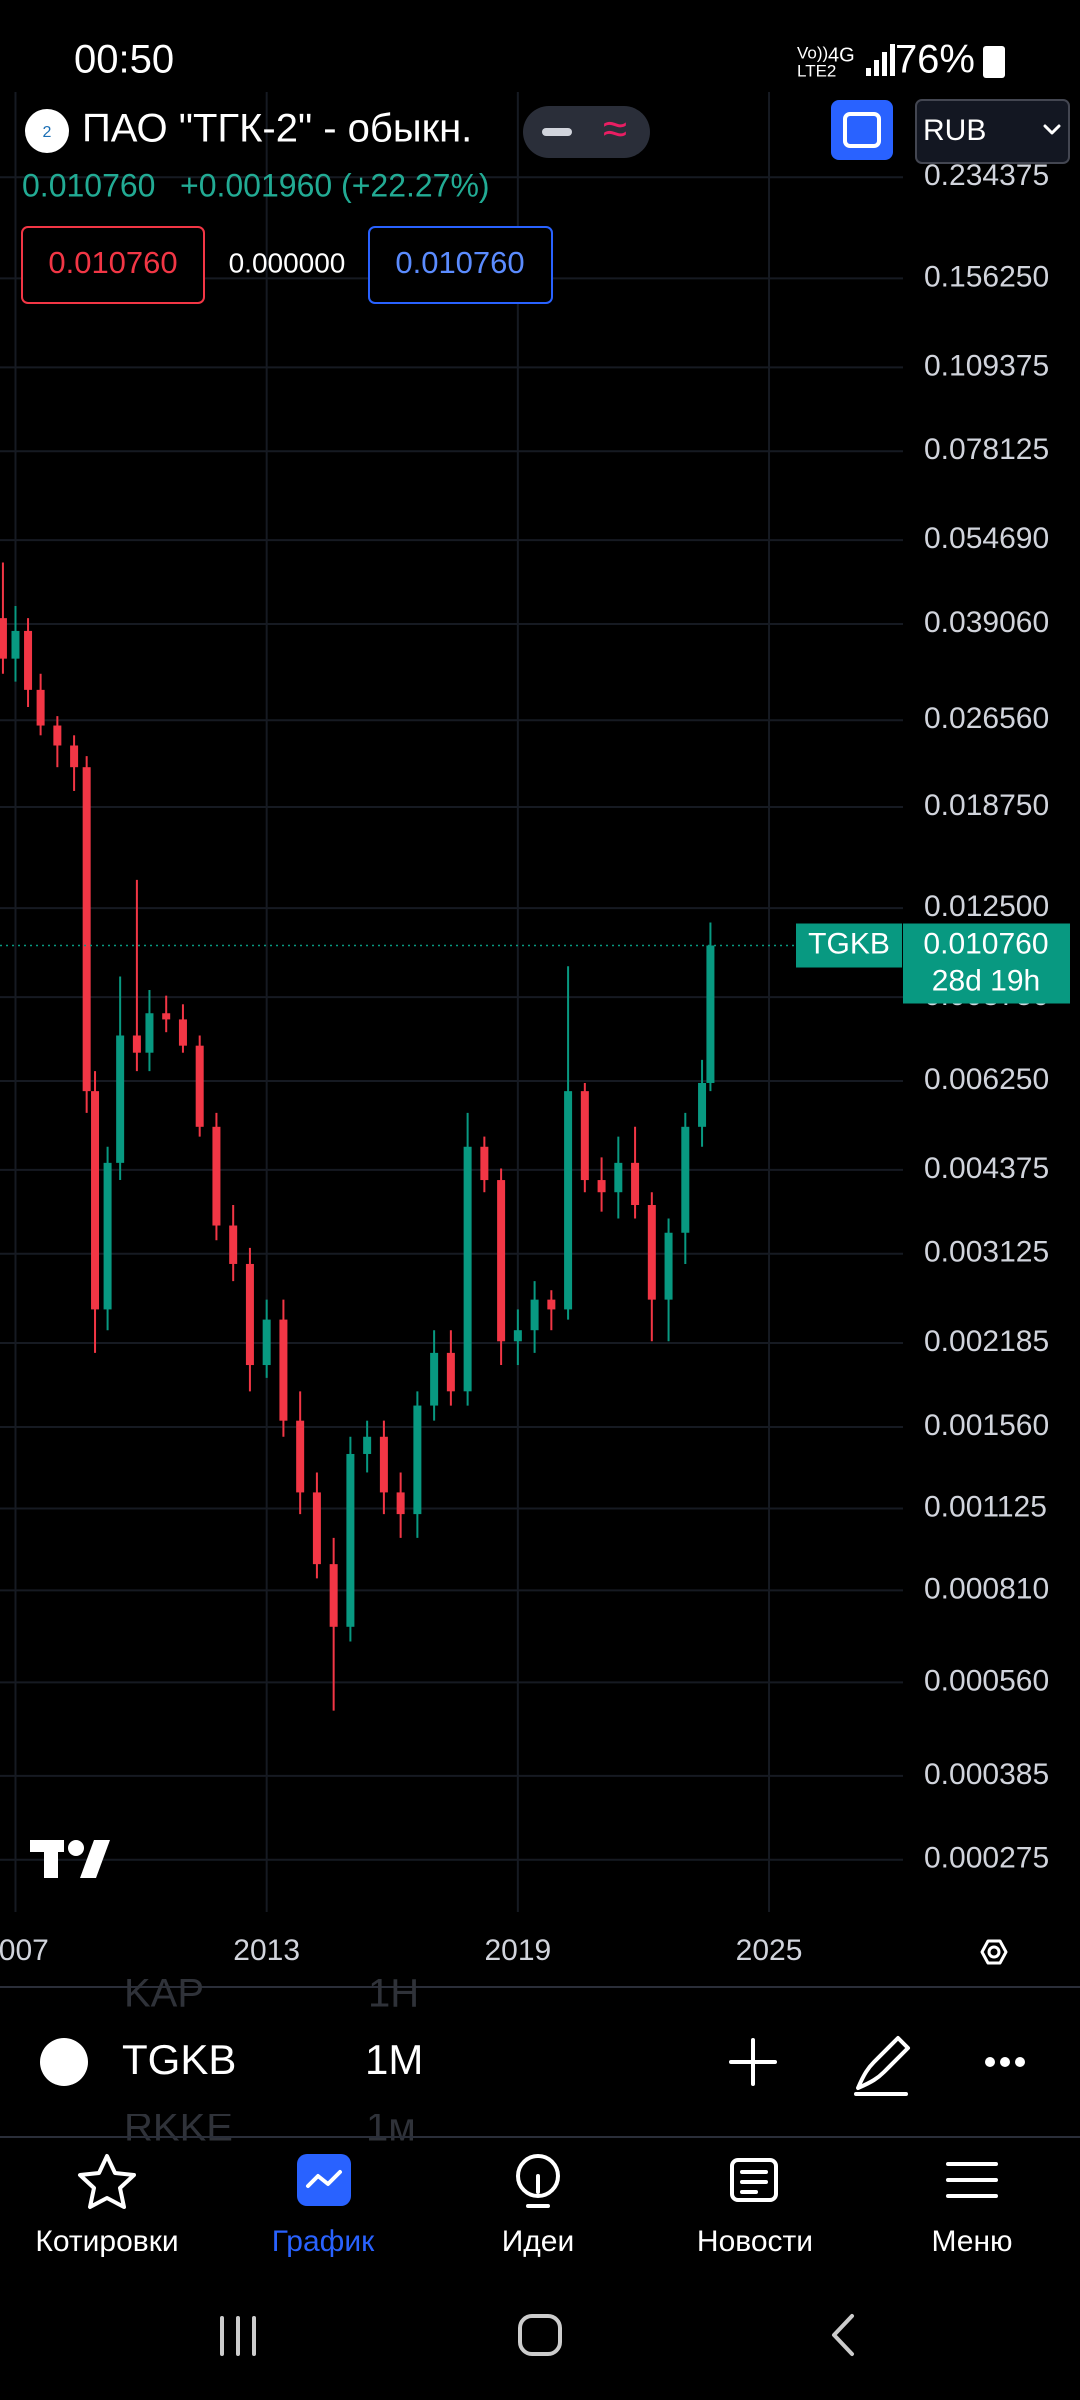 Image resolution: width=1080 pixels, height=2400 pixels. I want to click on y-tick-label: 0.004375, so click(986, 1168).